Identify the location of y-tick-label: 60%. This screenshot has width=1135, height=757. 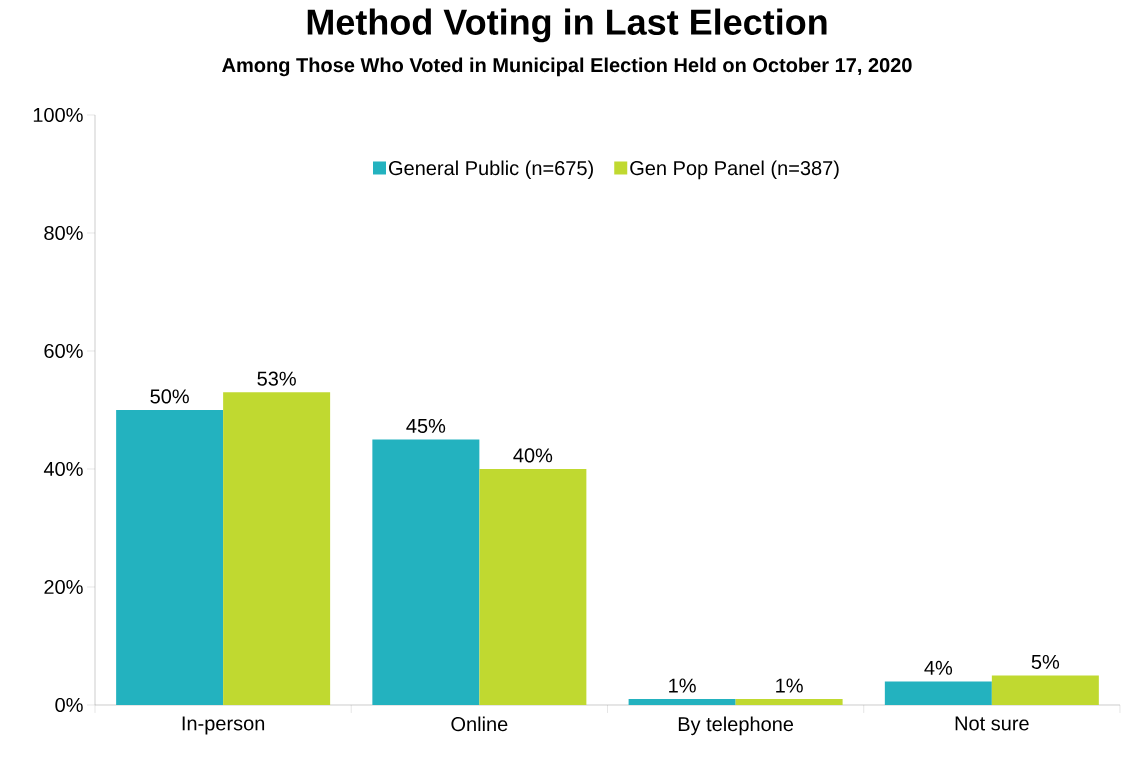
(63, 351).